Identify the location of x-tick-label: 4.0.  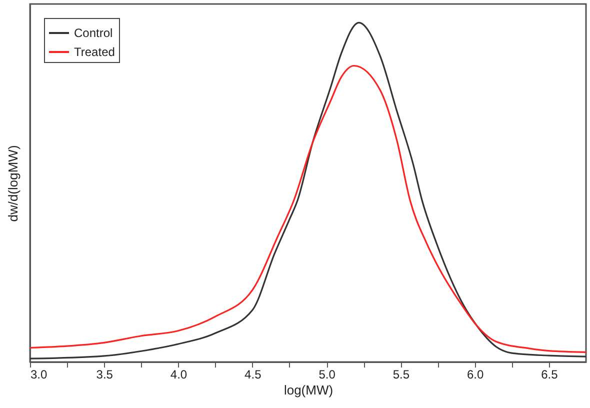
(179, 375).